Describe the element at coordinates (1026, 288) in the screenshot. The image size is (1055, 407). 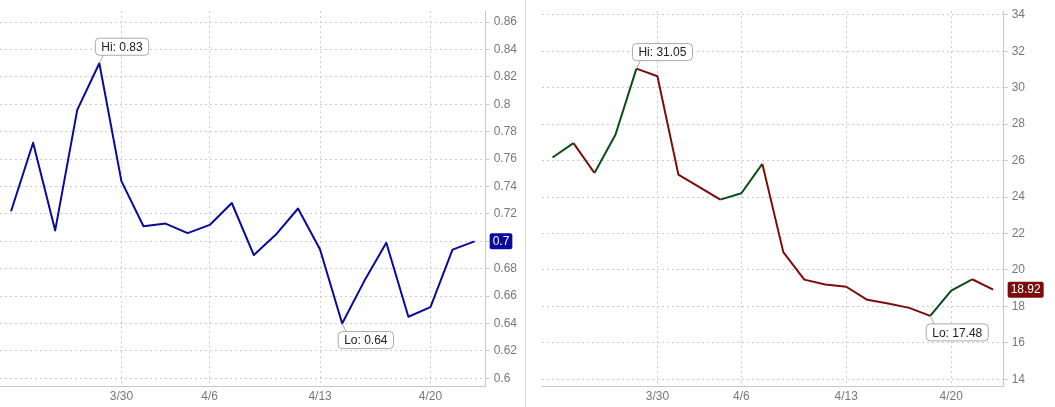
I see `data-label: 18.92` at that location.